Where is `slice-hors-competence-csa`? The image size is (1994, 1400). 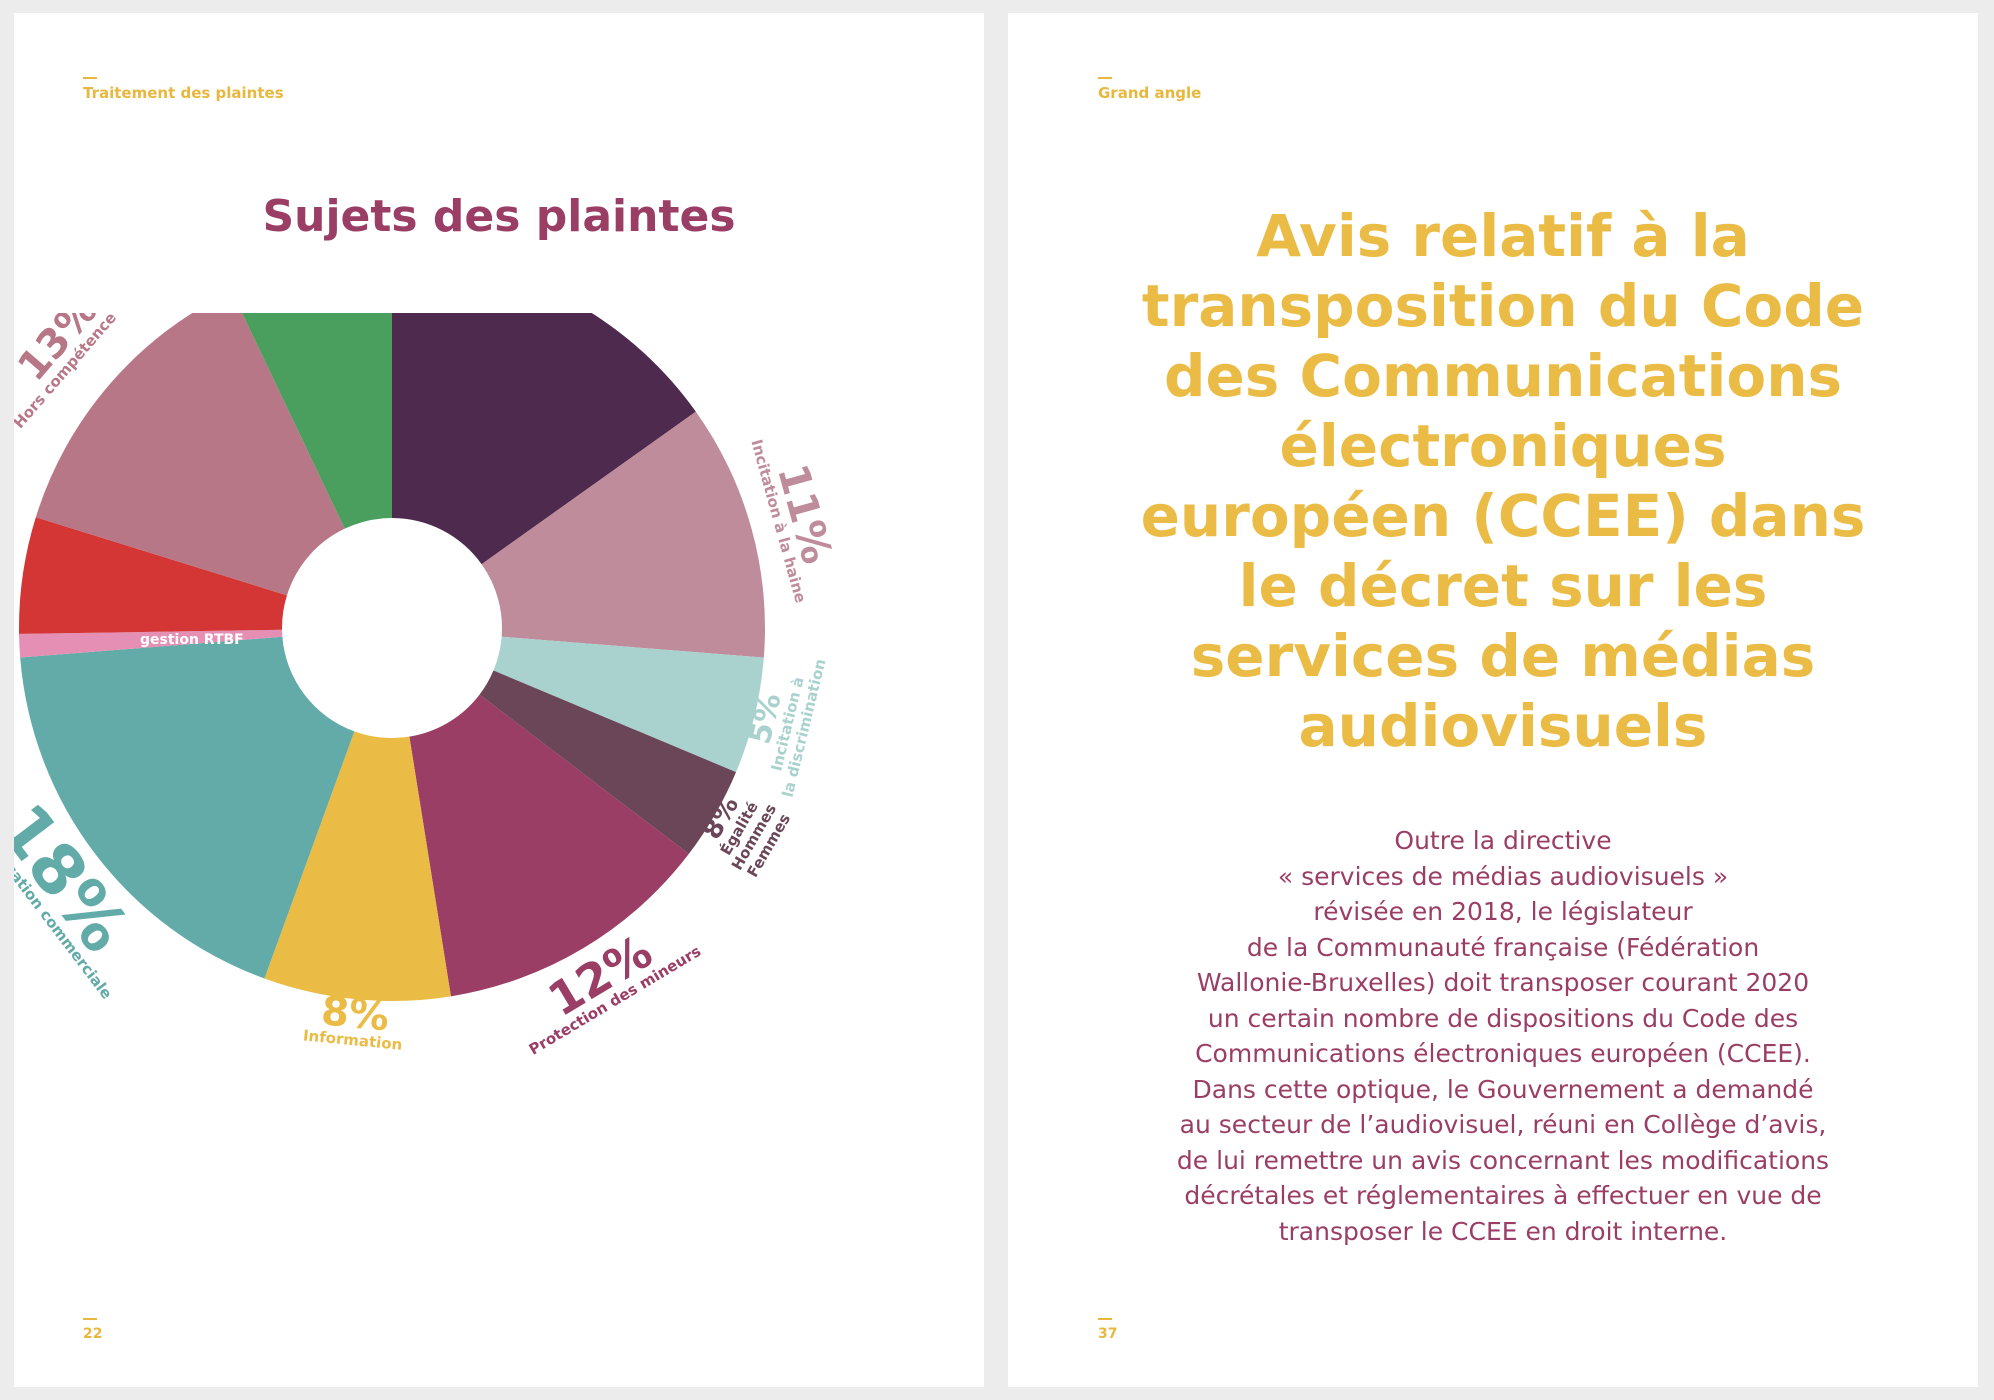
slice-hors-competence-csa is located at coordinates (190, 454).